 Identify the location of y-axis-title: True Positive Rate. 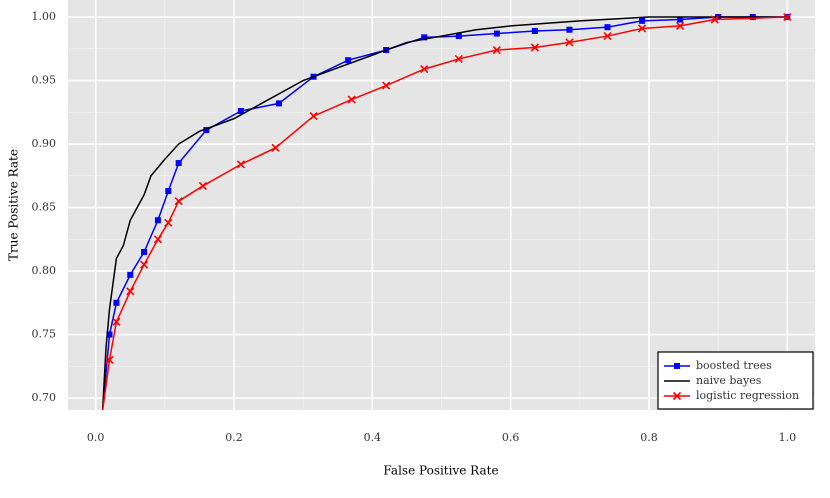
(14, 205).